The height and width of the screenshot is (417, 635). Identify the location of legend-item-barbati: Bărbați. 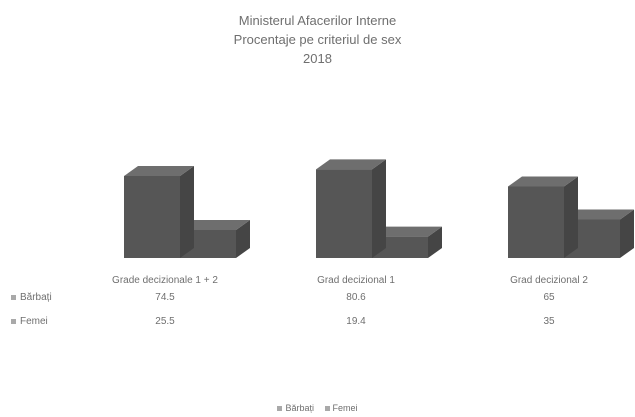
(295, 408).